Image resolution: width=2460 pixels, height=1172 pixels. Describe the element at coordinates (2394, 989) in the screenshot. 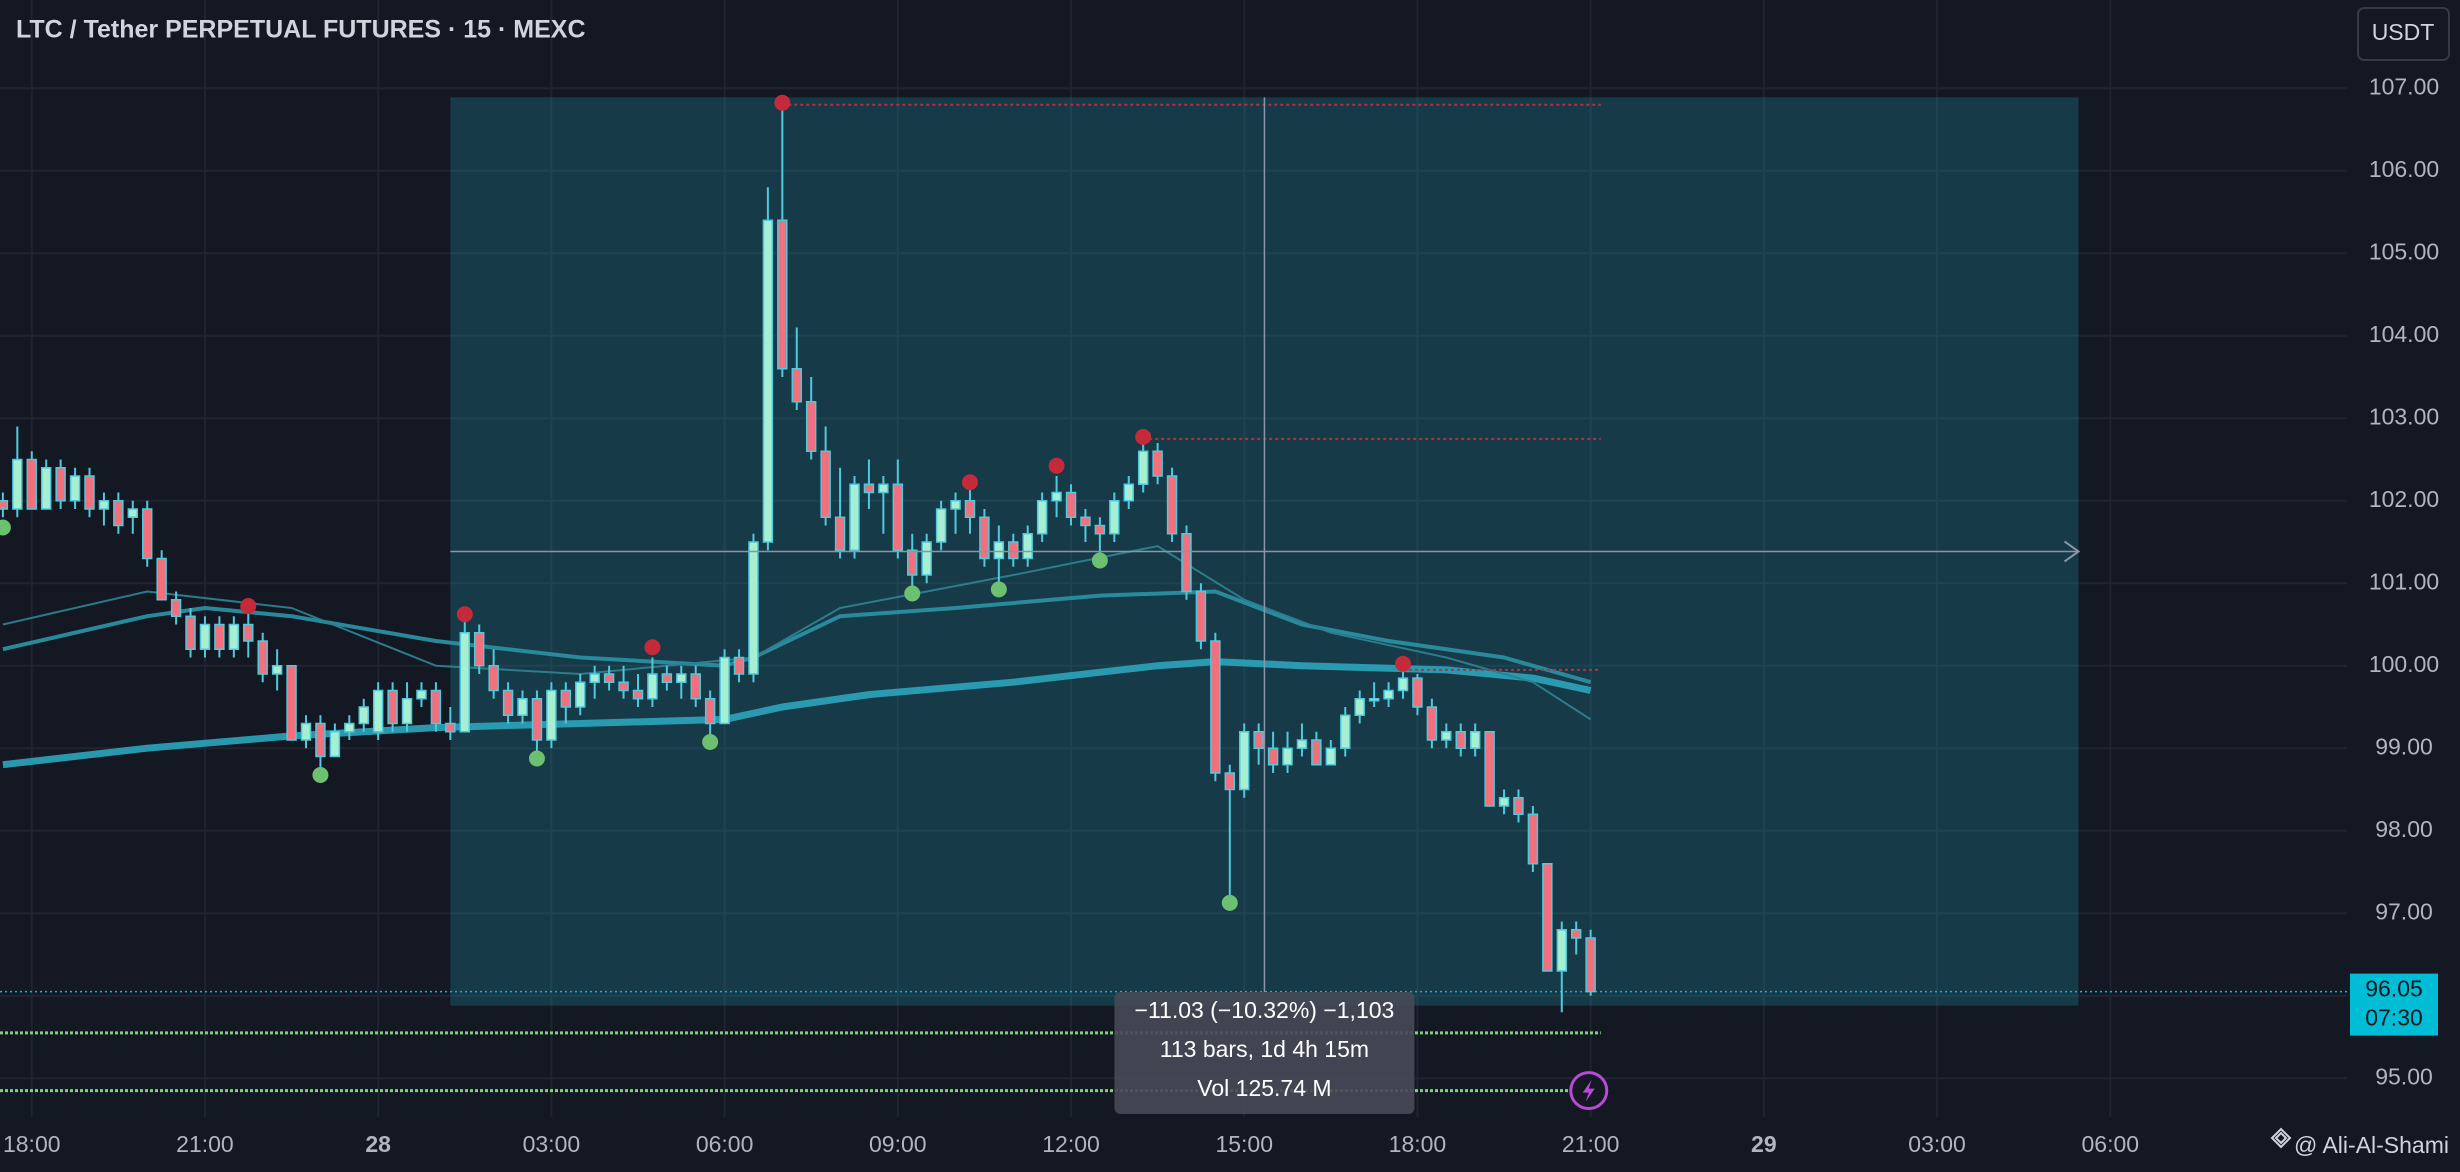

I see `last-price-label: 96.05` at that location.